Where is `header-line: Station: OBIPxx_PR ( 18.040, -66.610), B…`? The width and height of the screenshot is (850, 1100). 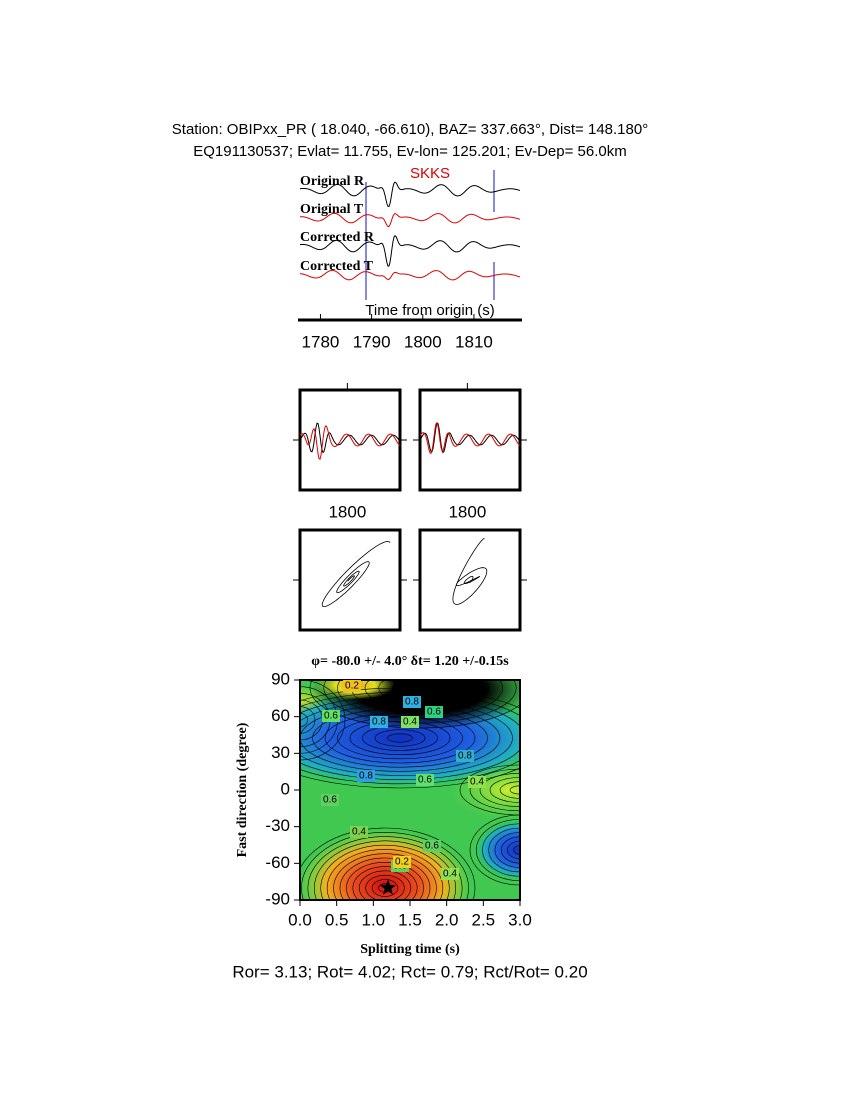
header-line: Station: OBIPxx_PR ( 18.040, -66.610), B… is located at coordinates (410, 129).